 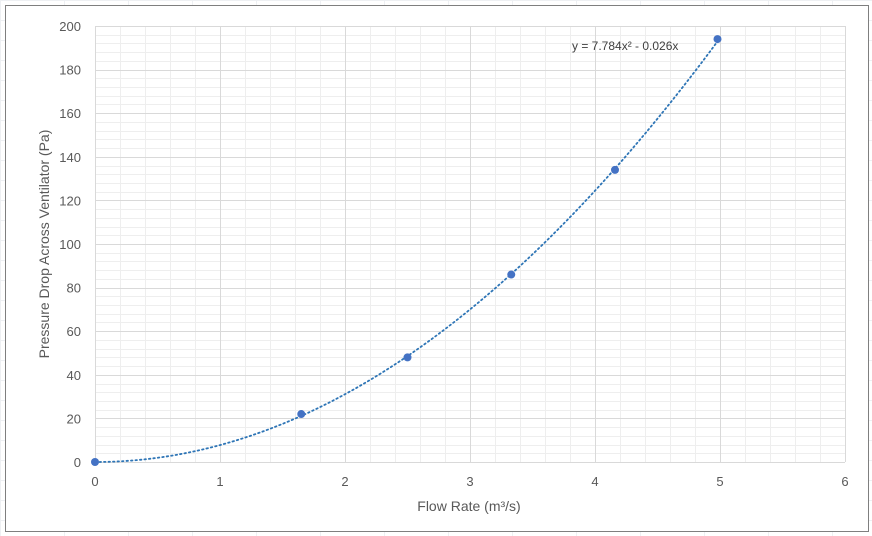 I want to click on x-tick-label: 6, so click(x=844, y=481).